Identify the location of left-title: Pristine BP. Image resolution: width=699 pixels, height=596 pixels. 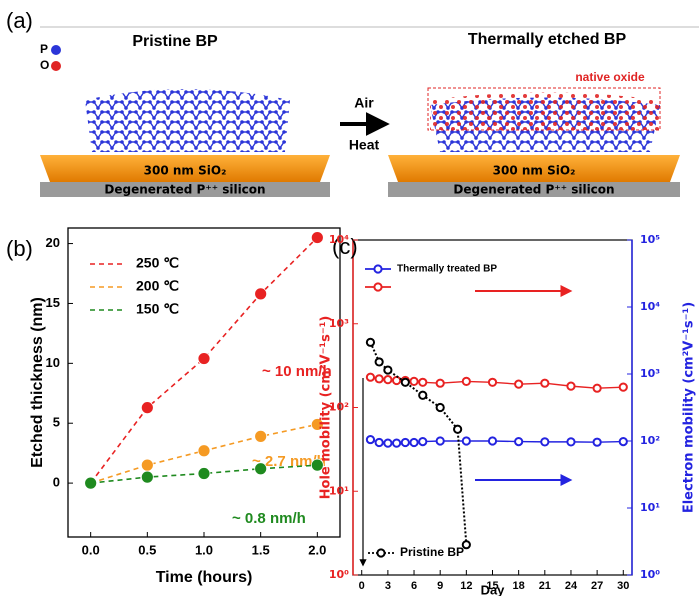
(175, 41).